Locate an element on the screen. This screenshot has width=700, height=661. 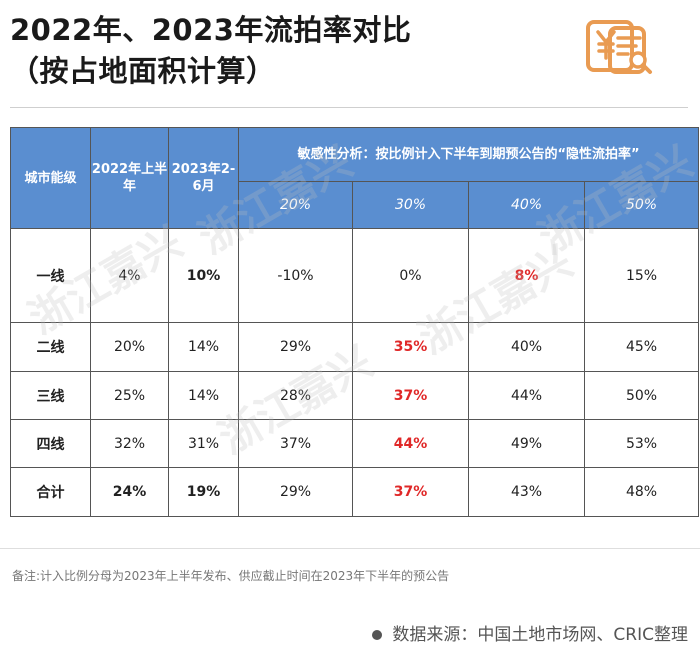
row-s20: -10% is located at coordinates (295, 275).